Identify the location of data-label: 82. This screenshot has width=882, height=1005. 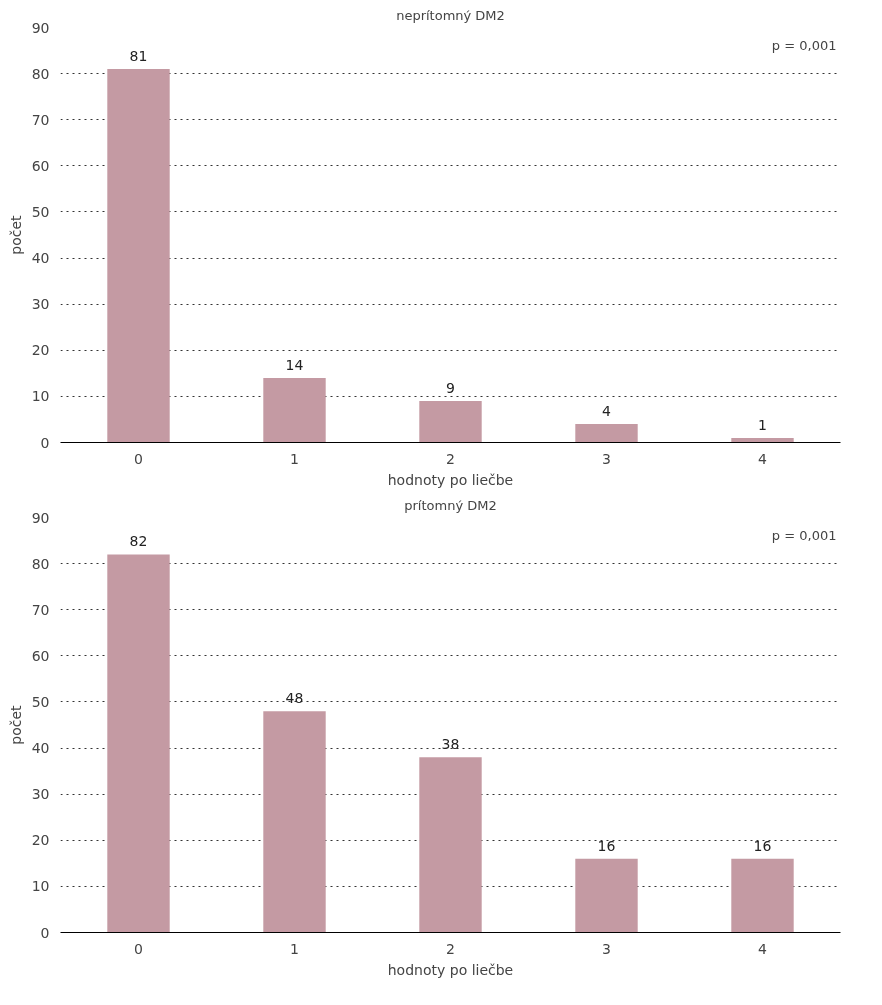
(138, 541).